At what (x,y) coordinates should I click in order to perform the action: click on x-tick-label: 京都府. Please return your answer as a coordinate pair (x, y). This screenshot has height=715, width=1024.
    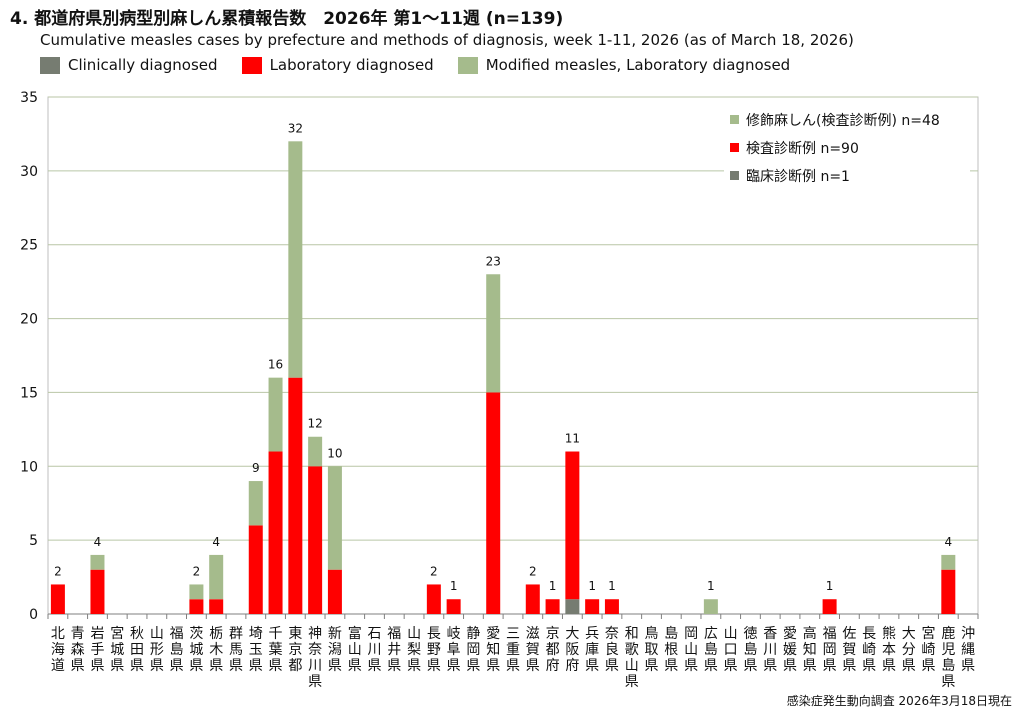
    Looking at the image, I should click on (553, 650).